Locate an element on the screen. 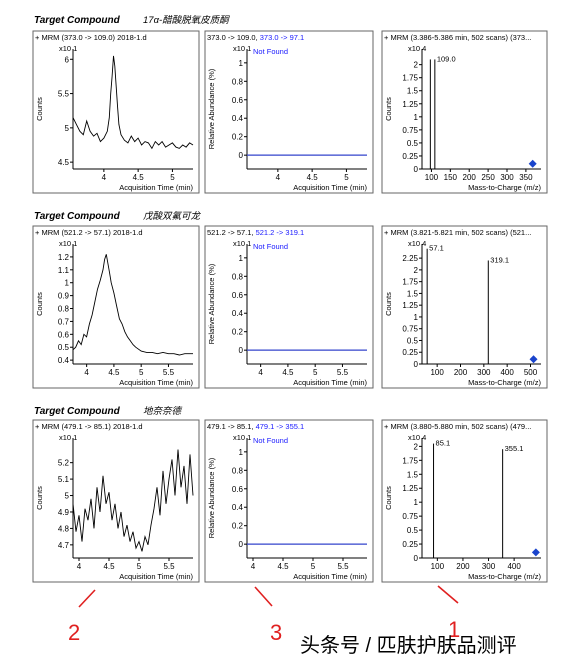 This screenshot has width=587, height=667. x-tick-label: 100 is located at coordinates (438, 566).